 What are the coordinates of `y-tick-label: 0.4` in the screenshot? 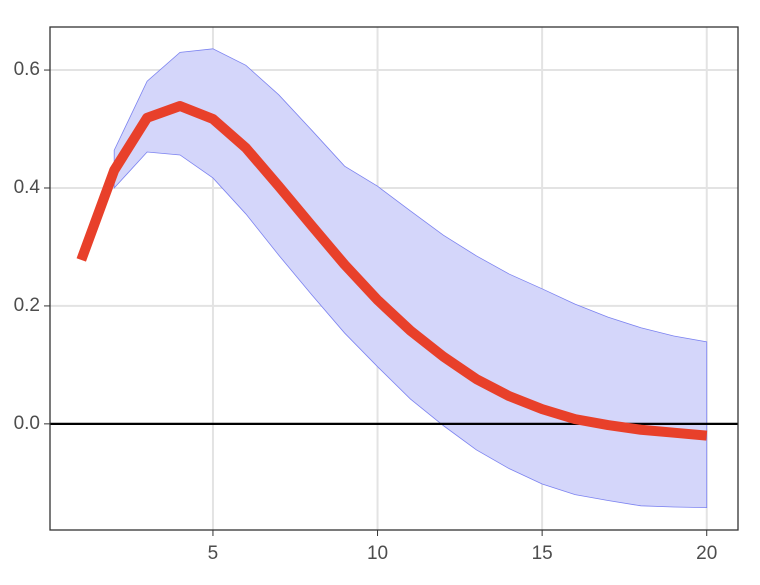 It's located at (27, 187).